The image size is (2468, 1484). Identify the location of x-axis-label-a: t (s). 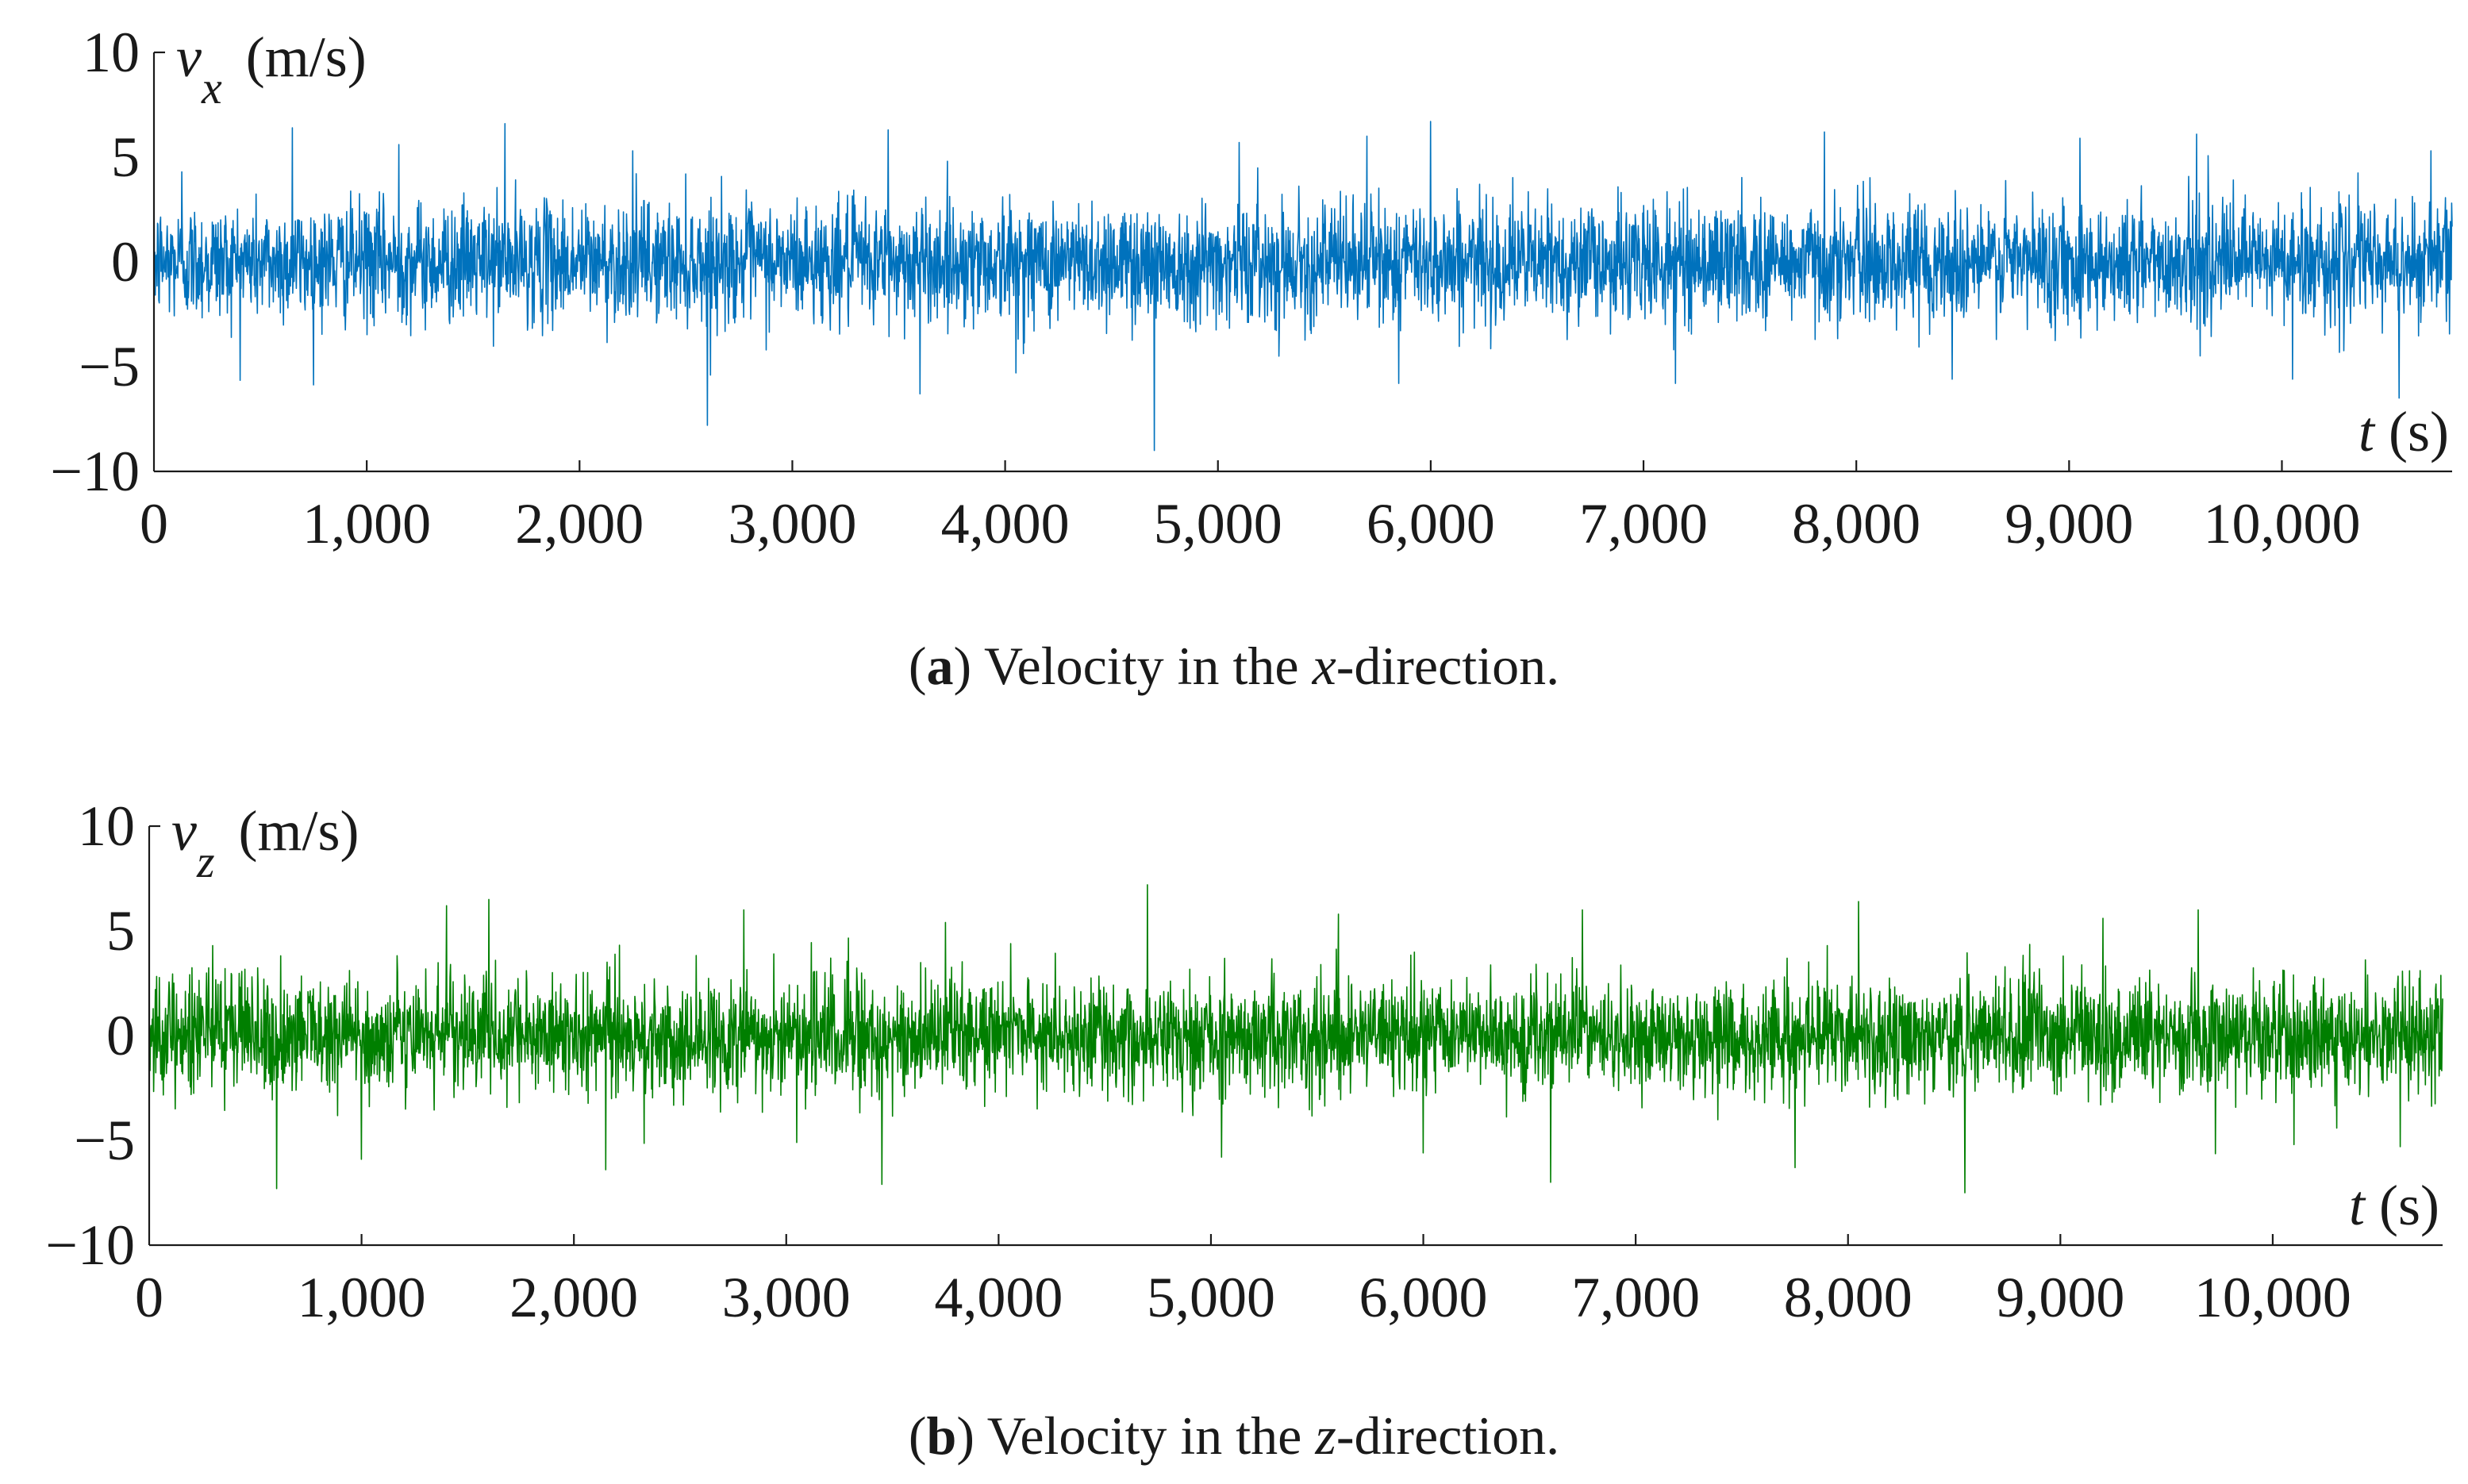
(2403, 431).